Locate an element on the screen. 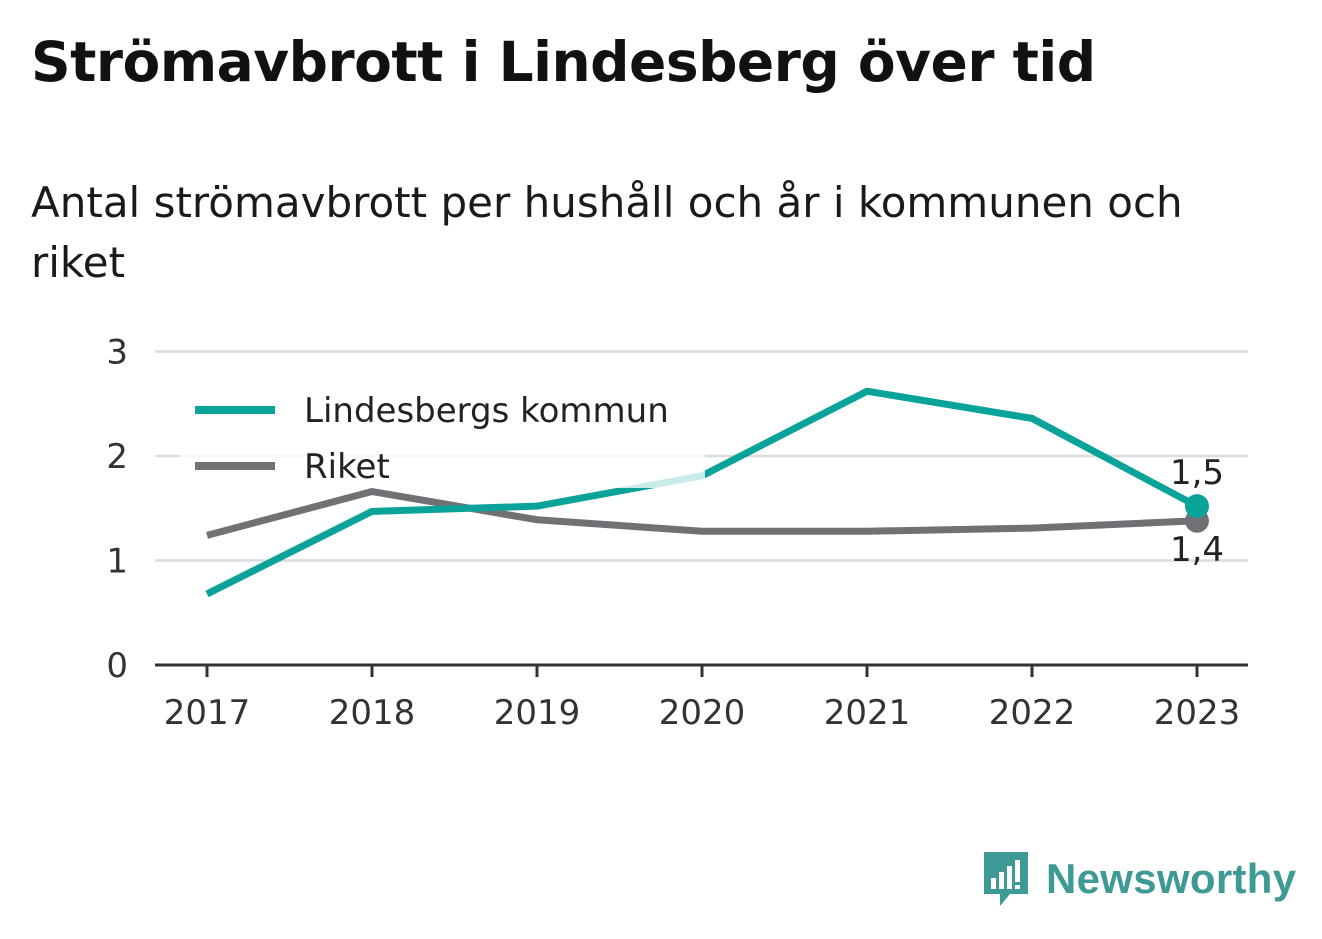 This screenshot has width=1322, height=939. x-tick-label: 2018 is located at coordinates (372, 713).